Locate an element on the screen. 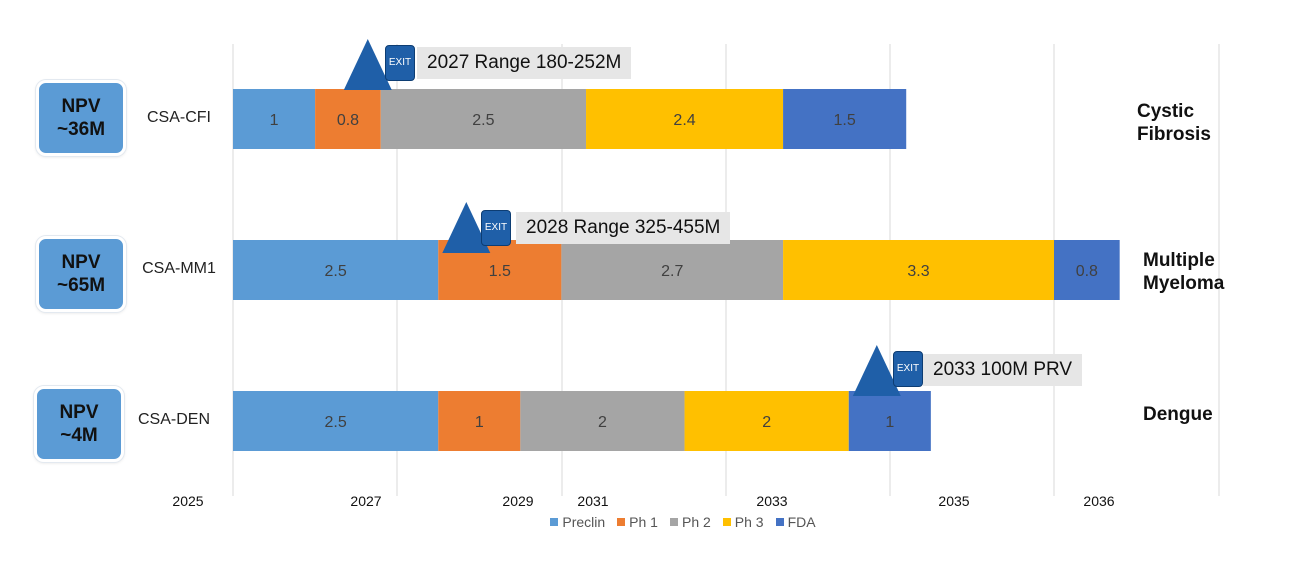 The image size is (1299, 562). disease-label-multiple-myeloma: Multiple Myeloma is located at coordinates (1183, 272).